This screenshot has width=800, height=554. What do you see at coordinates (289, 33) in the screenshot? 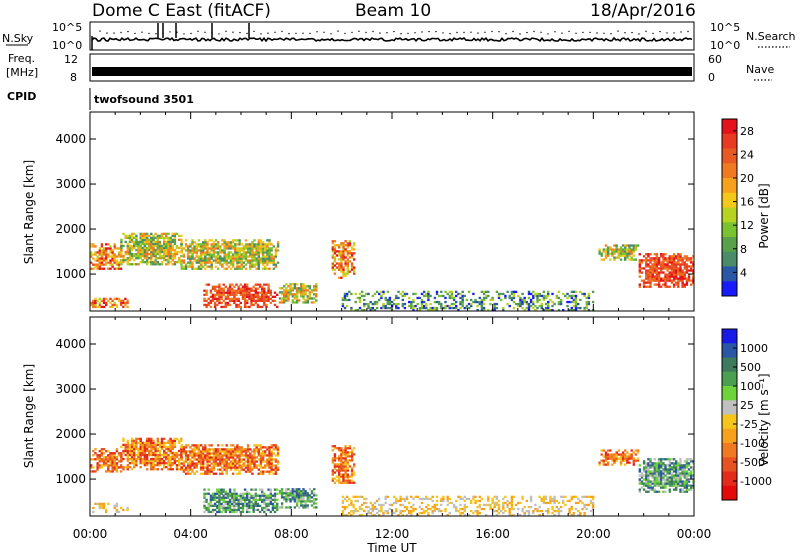
I see `nsearch-point` at bounding box center [289, 33].